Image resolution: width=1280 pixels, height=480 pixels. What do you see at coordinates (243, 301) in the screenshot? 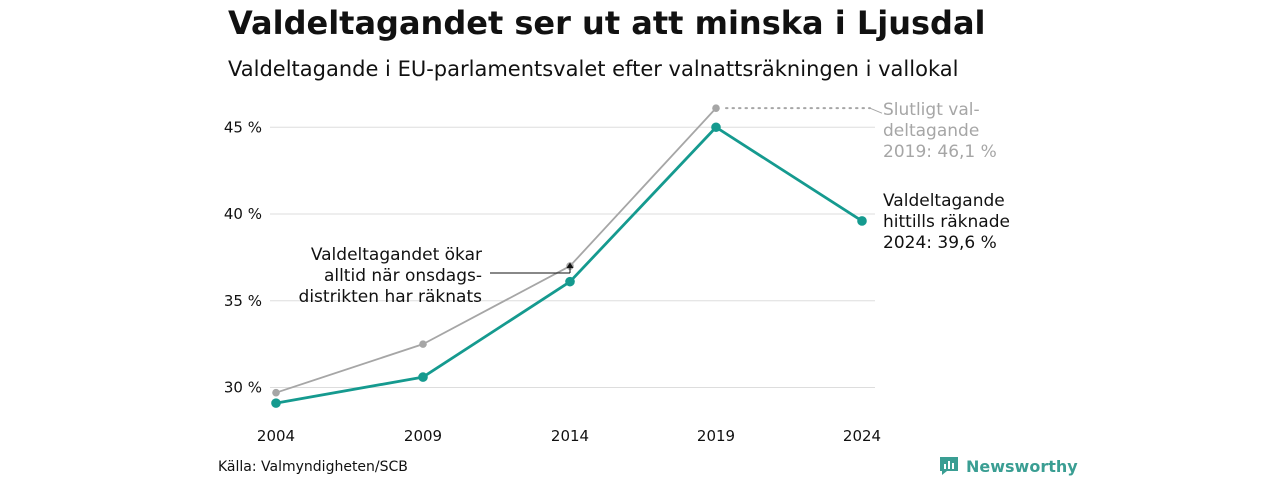
I see `y-tick-label: 35 %` at bounding box center [243, 301].